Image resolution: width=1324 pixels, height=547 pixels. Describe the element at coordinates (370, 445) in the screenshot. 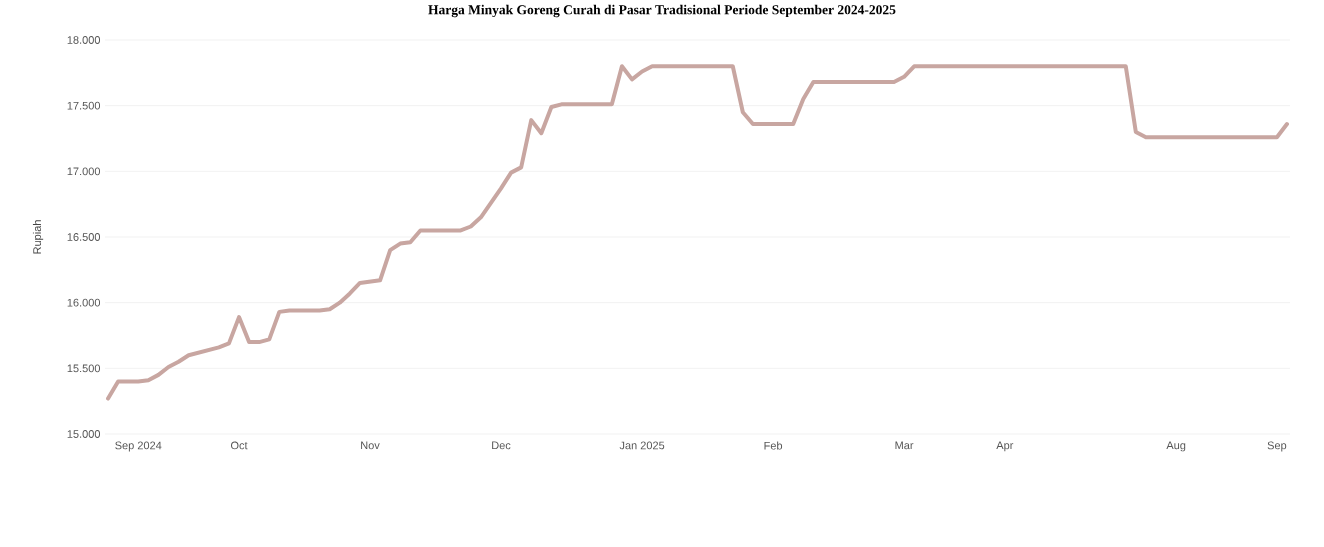

I see `x-tick-label: Nov` at that location.